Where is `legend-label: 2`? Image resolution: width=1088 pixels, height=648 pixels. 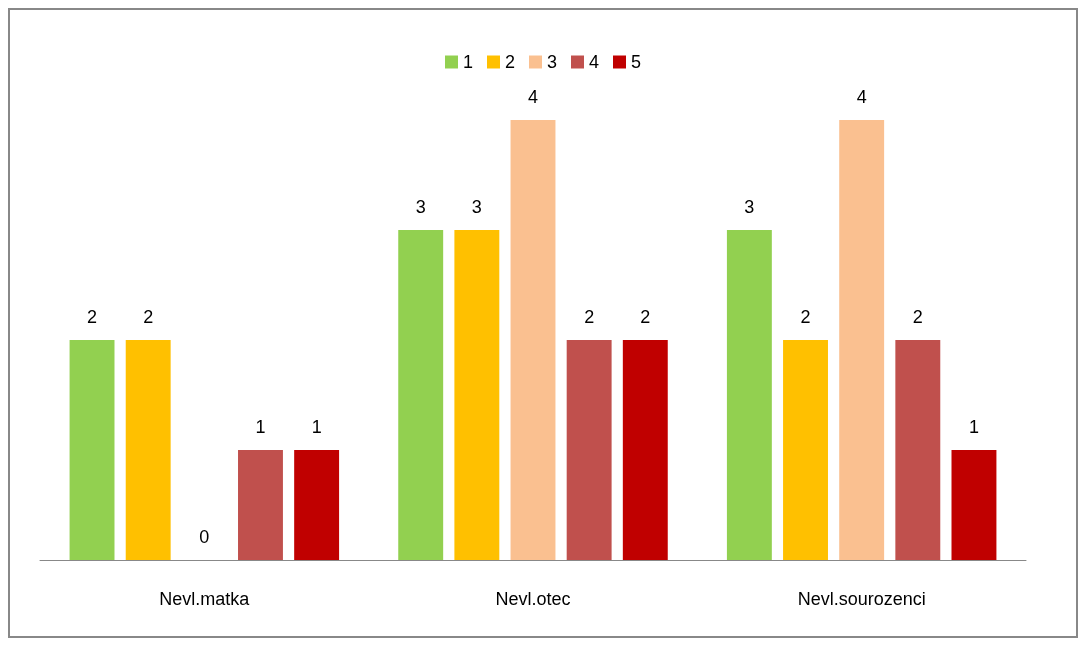
legend-label: 2 is located at coordinates (509, 62).